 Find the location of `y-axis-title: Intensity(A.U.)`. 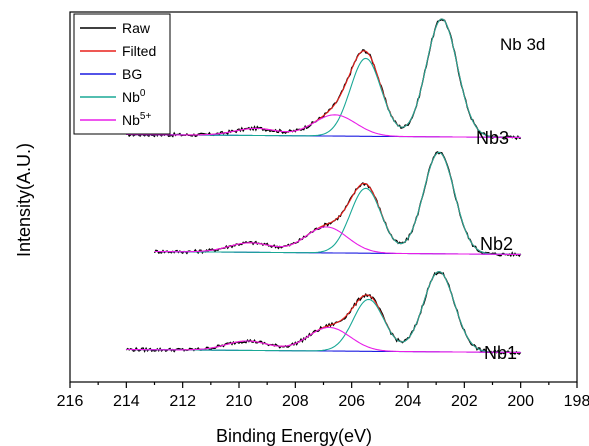

y-axis-title: Intensity(A.U.) is located at coordinates (24, 200).